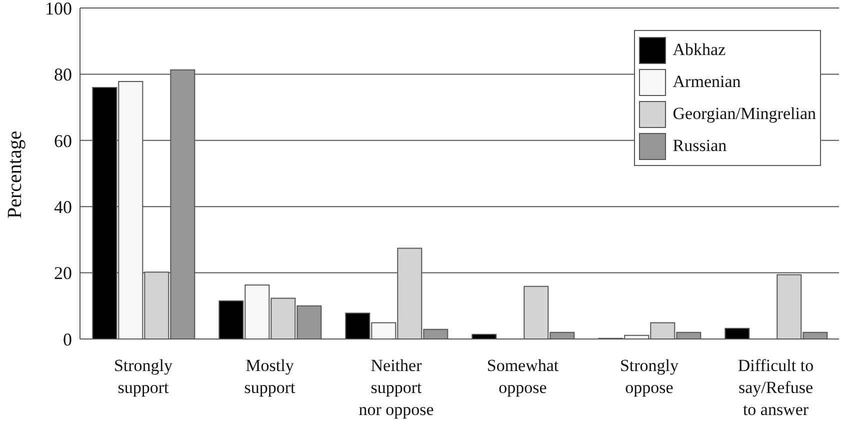 The image size is (841, 433). What do you see at coordinates (144, 376) in the screenshot?
I see `x-tick-label: Strongly support` at bounding box center [144, 376].